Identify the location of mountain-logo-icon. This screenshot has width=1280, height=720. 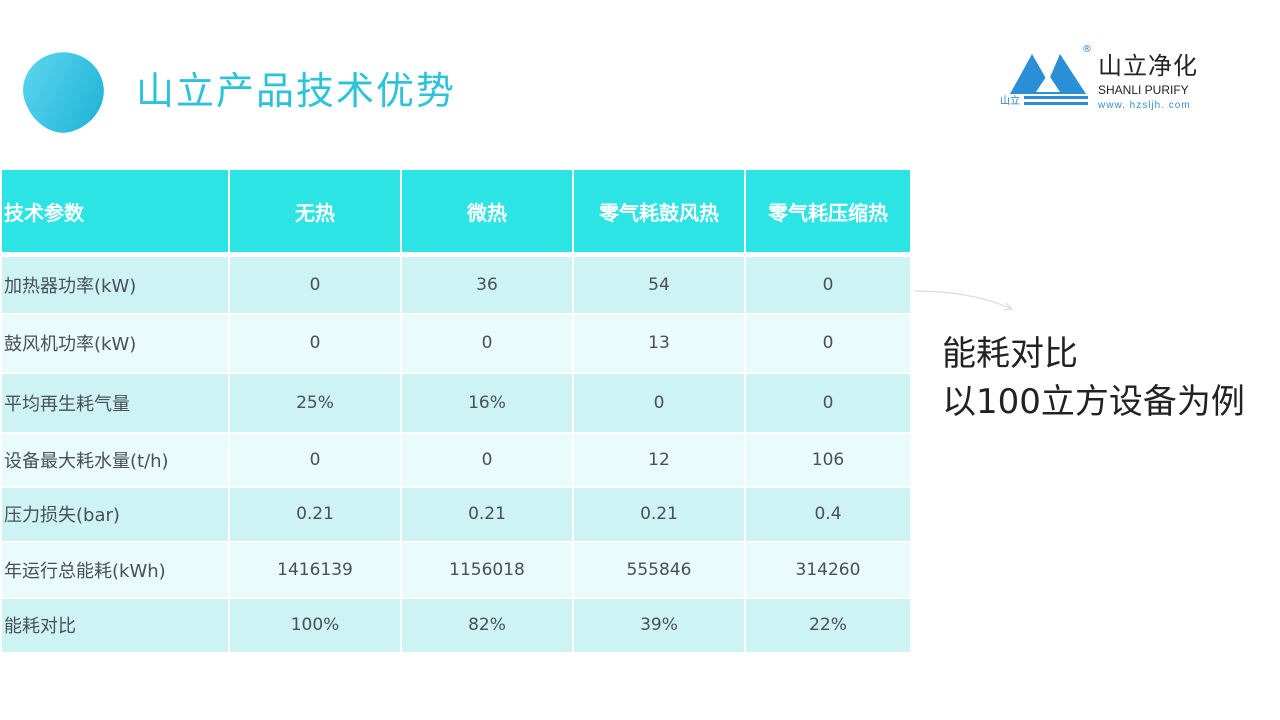
(1049, 79).